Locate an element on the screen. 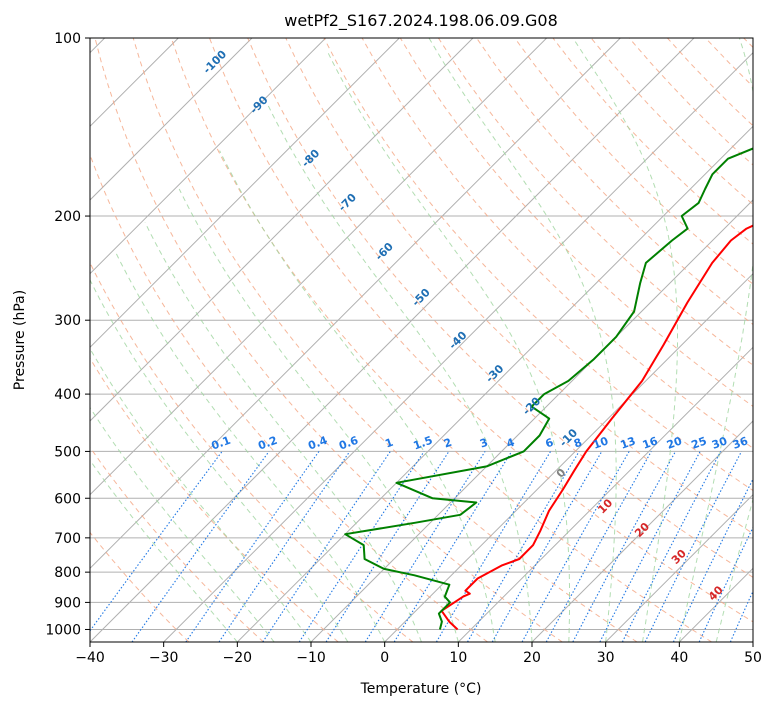 Image resolution: width=775 pixels, height=708 pixels. x-tick-label: 20 is located at coordinates (532, 658).